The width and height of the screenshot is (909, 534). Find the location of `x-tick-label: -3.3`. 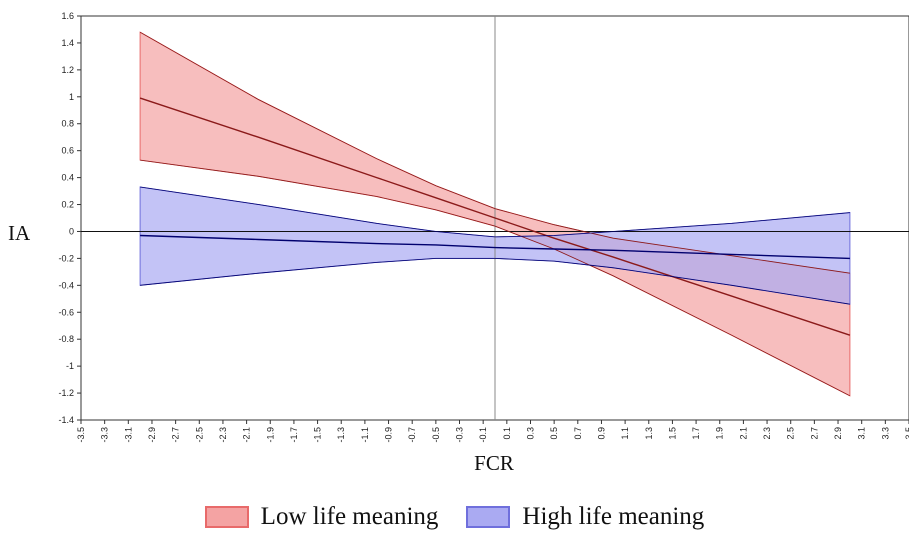

x-tick-label: -3.3 is located at coordinates (105, 435).